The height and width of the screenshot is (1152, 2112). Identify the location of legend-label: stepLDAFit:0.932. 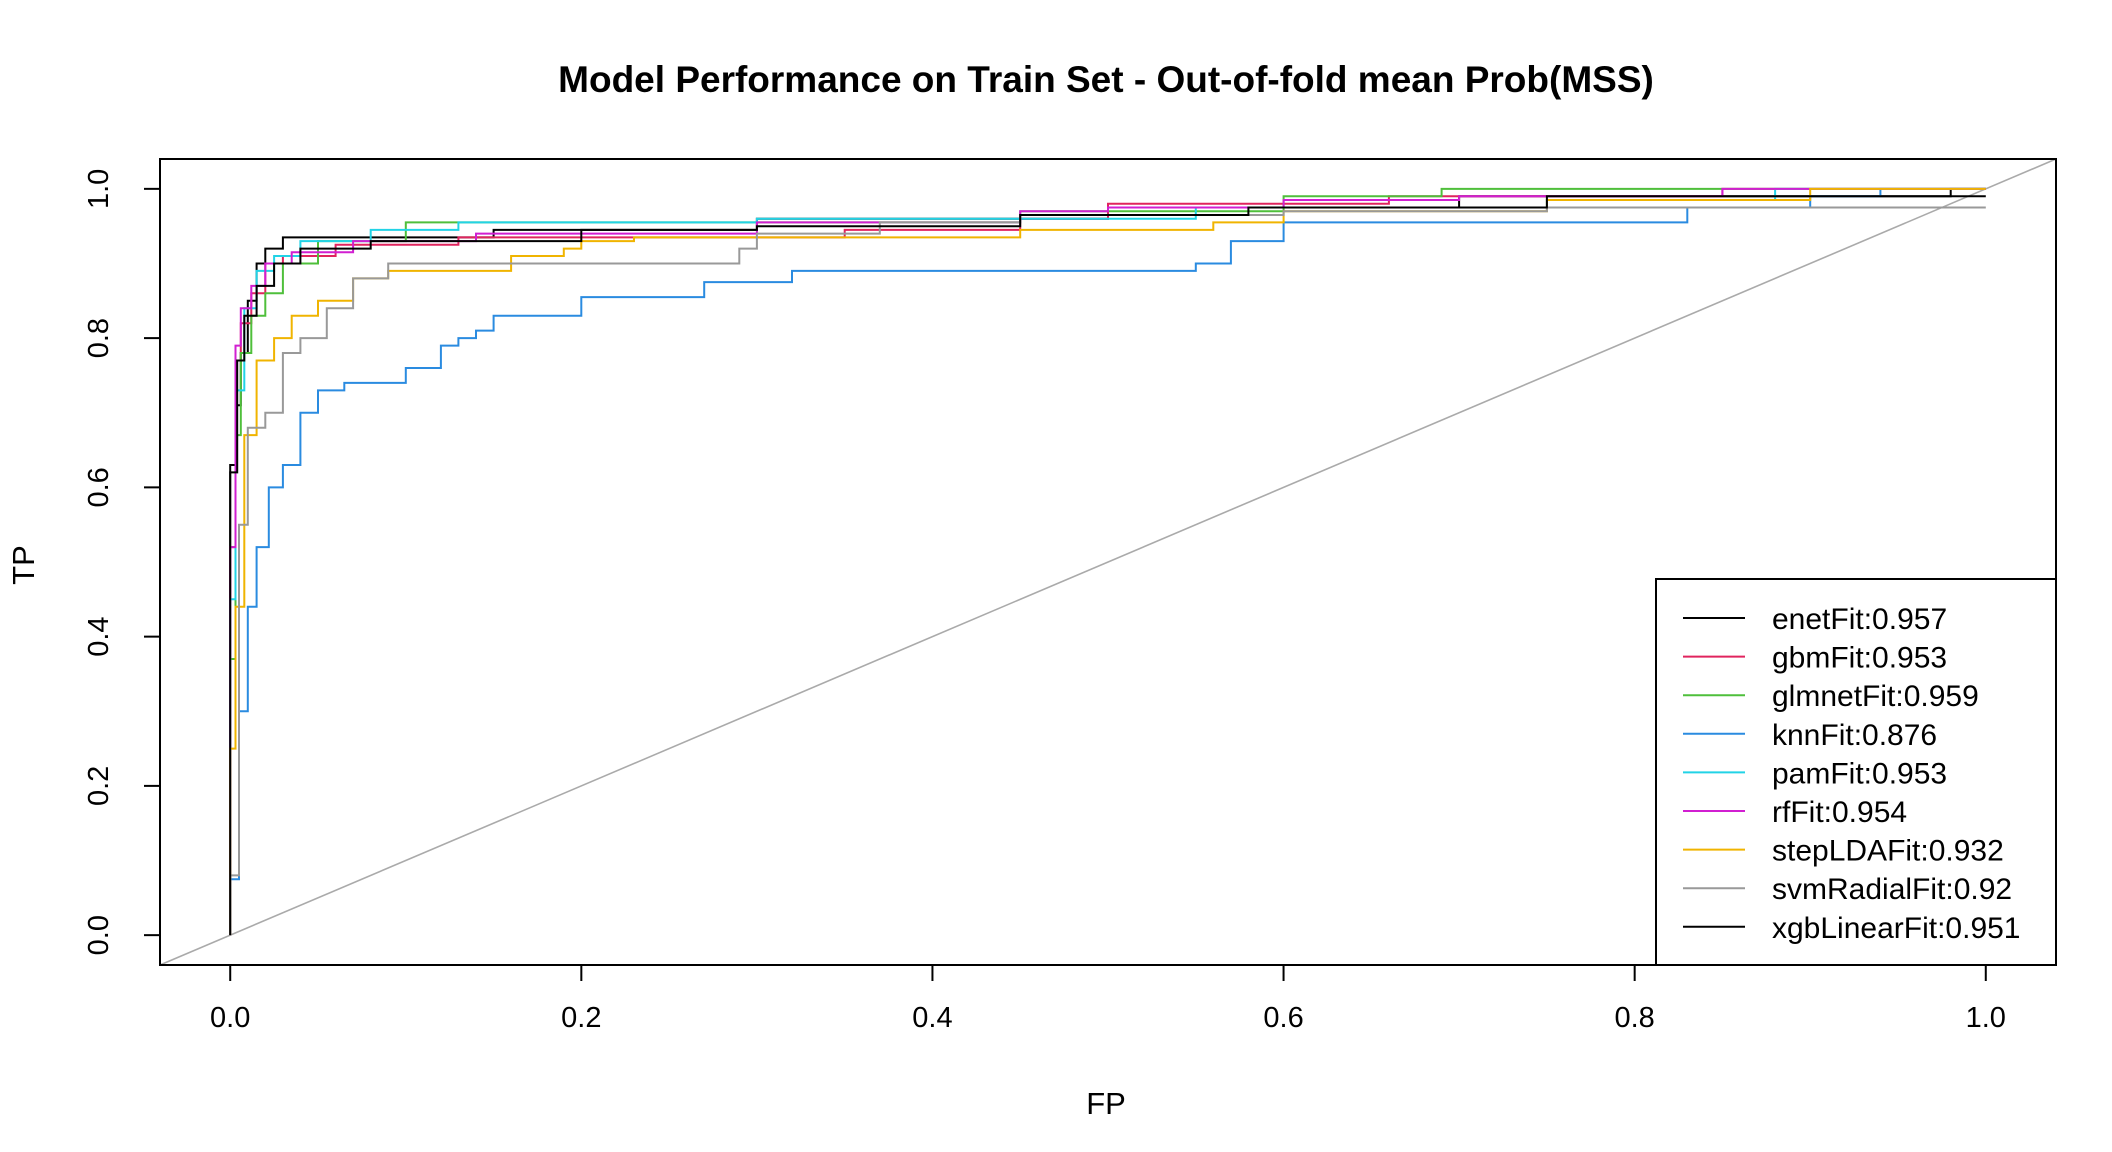
(1888, 851).